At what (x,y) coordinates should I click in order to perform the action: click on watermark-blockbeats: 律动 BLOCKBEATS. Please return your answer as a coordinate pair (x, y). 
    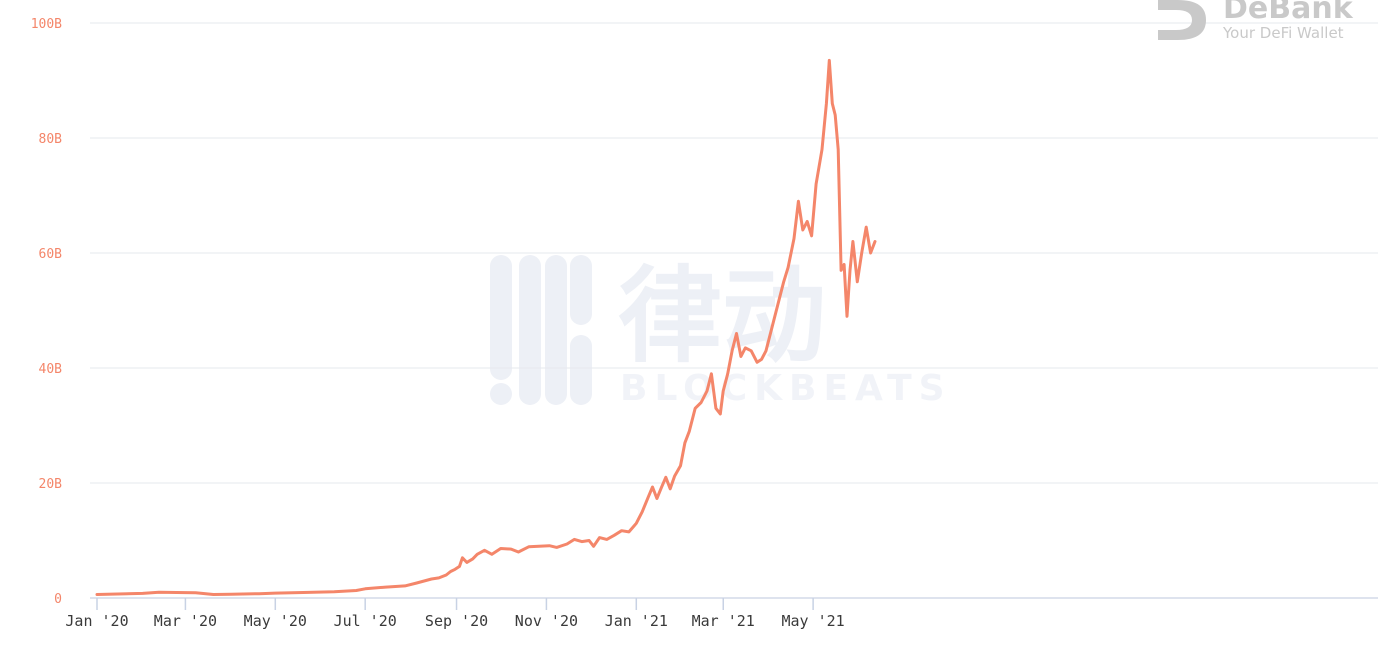
    Looking at the image, I should click on (721, 332).